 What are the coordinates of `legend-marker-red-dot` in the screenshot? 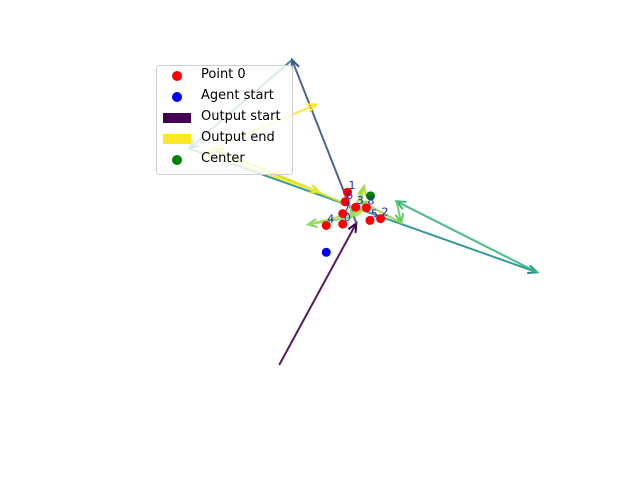 It's located at (177, 76).